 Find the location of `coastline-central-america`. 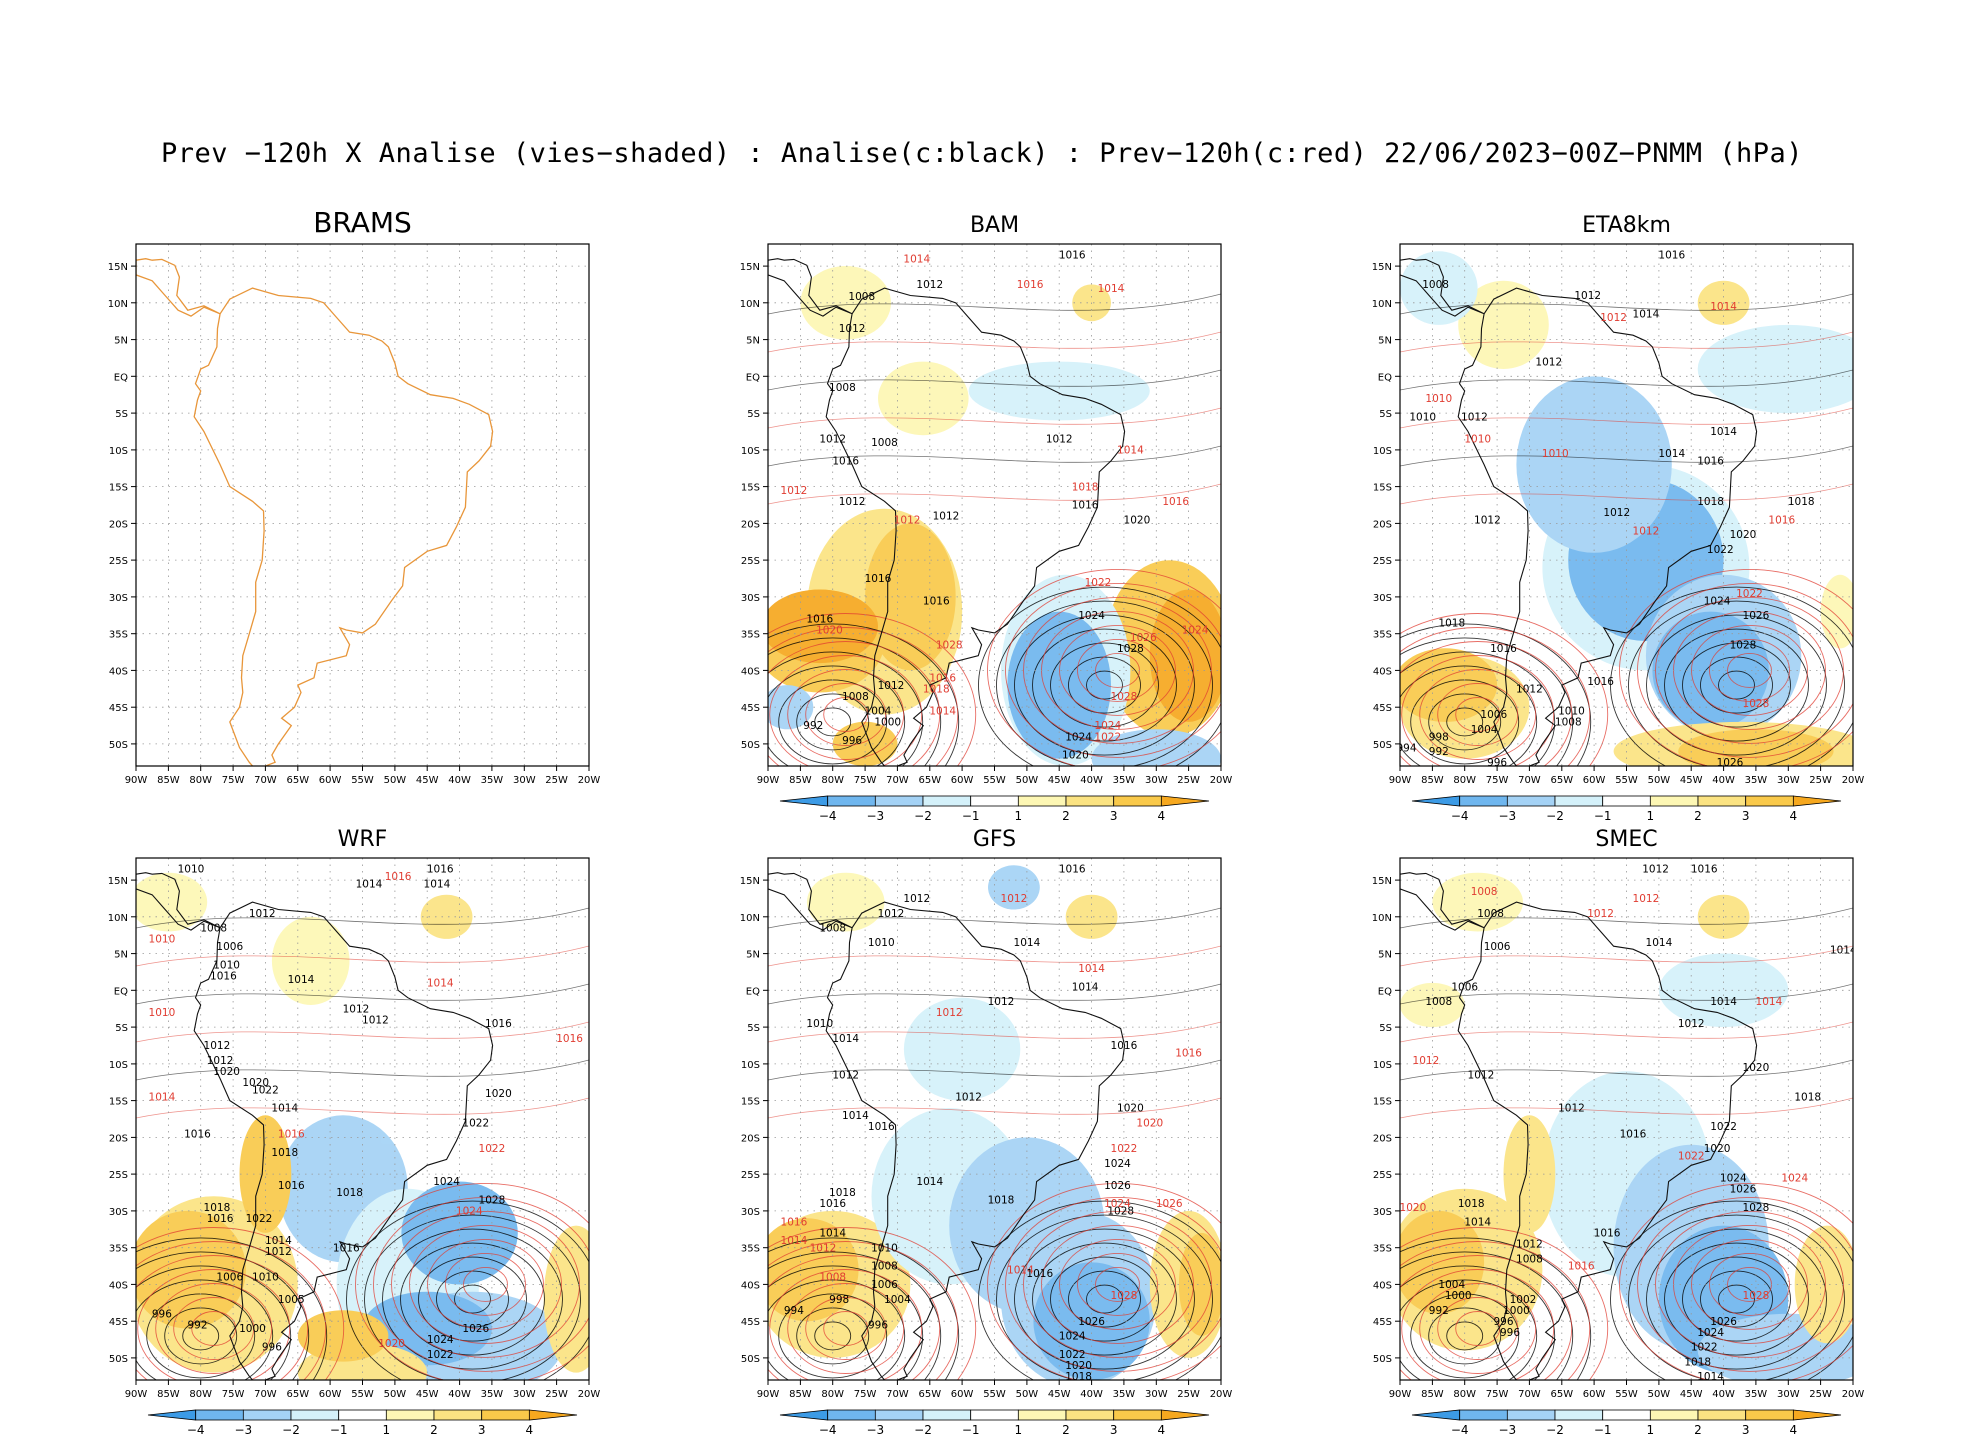

coastline-central-america is located at coordinates (810, 287).